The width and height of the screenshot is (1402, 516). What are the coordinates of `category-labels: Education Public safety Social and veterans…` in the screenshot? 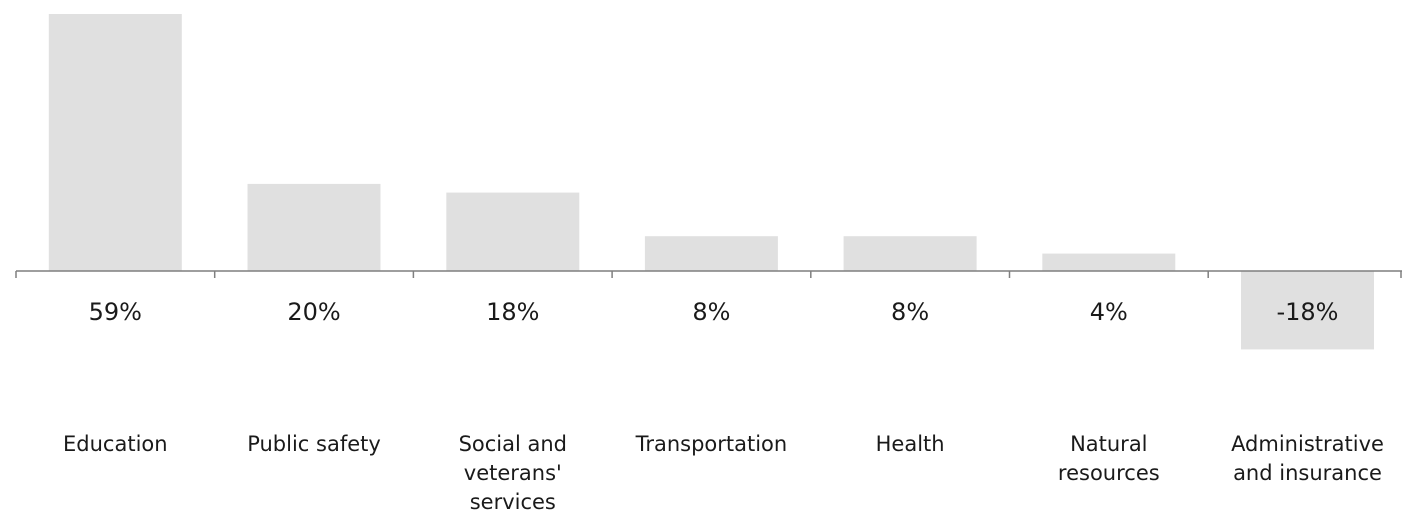 It's located at (723, 473).